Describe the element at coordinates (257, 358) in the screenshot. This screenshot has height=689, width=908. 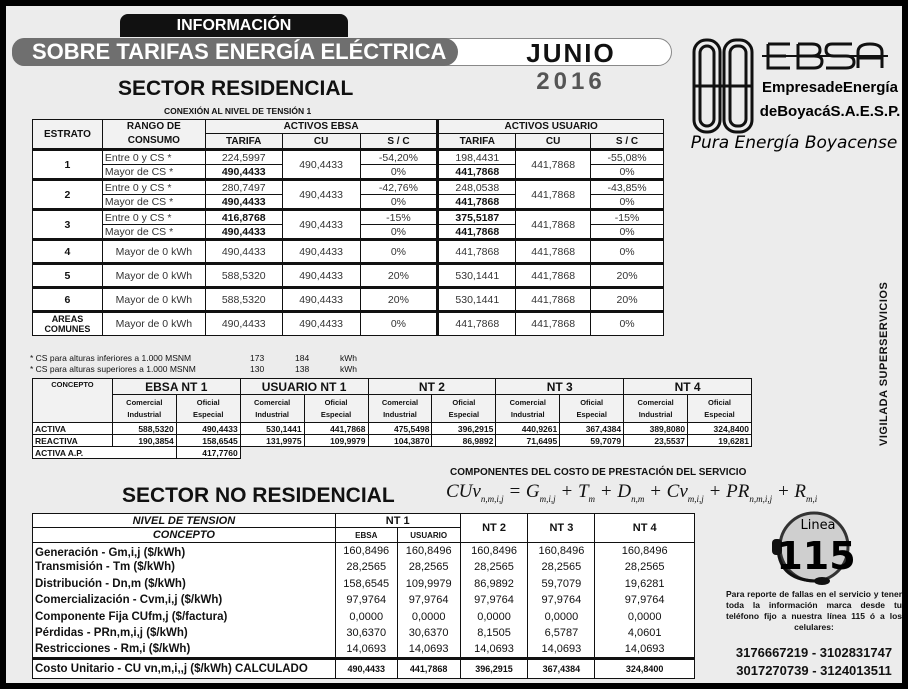
I see `note-value: 173` at that location.